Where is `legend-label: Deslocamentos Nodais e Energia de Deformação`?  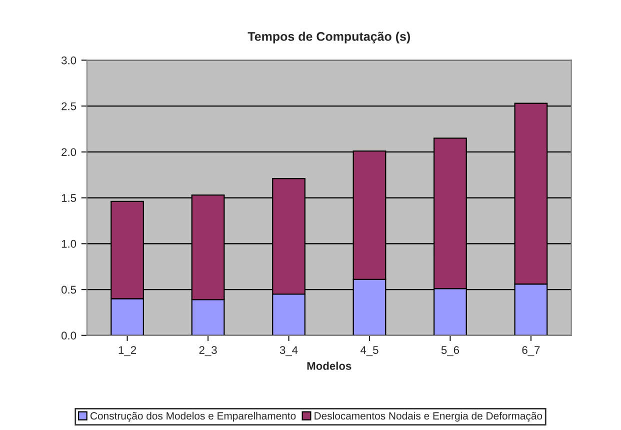
legend-label: Deslocamentos Nodais e Energia de Deformação is located at coordinates (428, 417).